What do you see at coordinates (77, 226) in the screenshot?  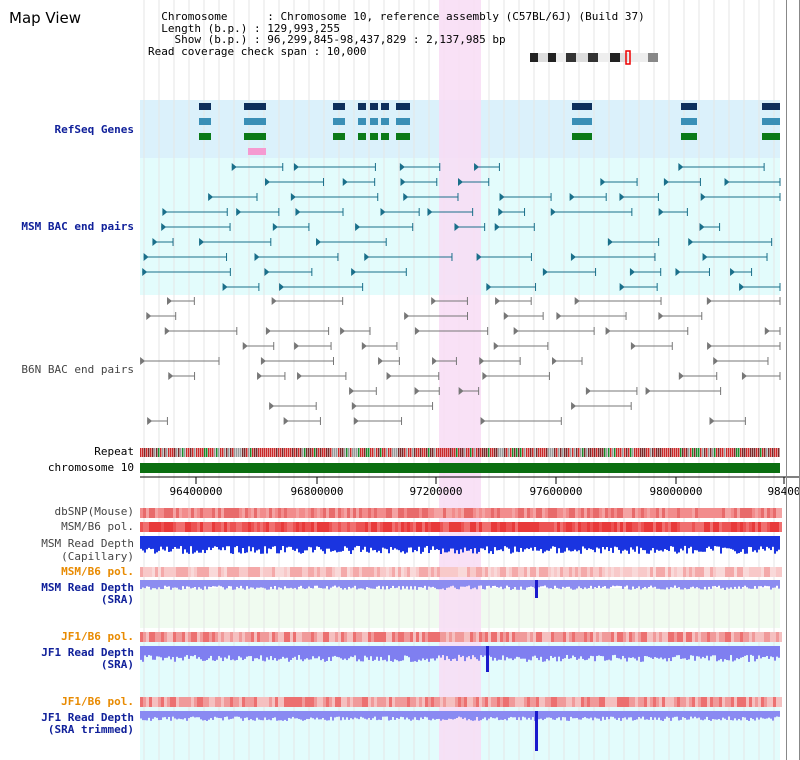 I see `msm-bac-label: MSM BAC end pairs` at bounding box center [77, 226].